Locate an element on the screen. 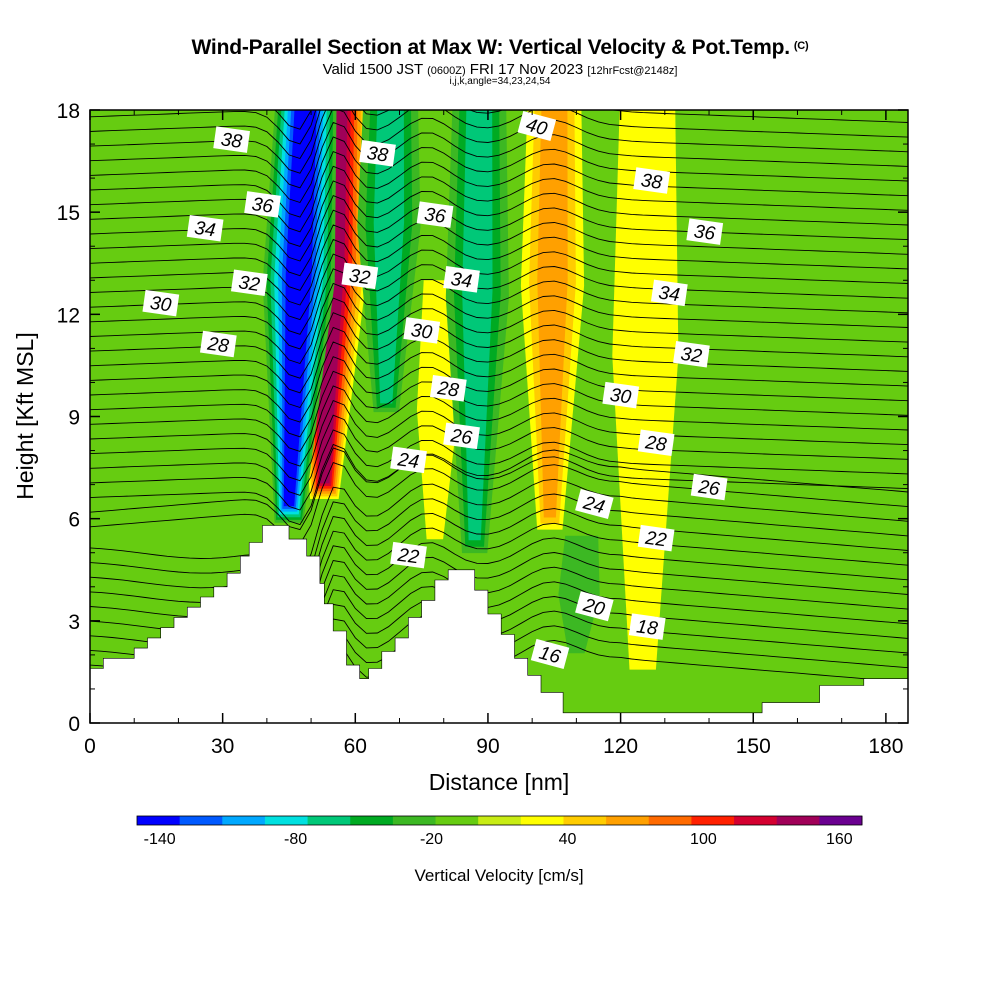 This screenshot has width=1000, height=1000. theta-label-text: 22 is located at coordinates (407, 557).